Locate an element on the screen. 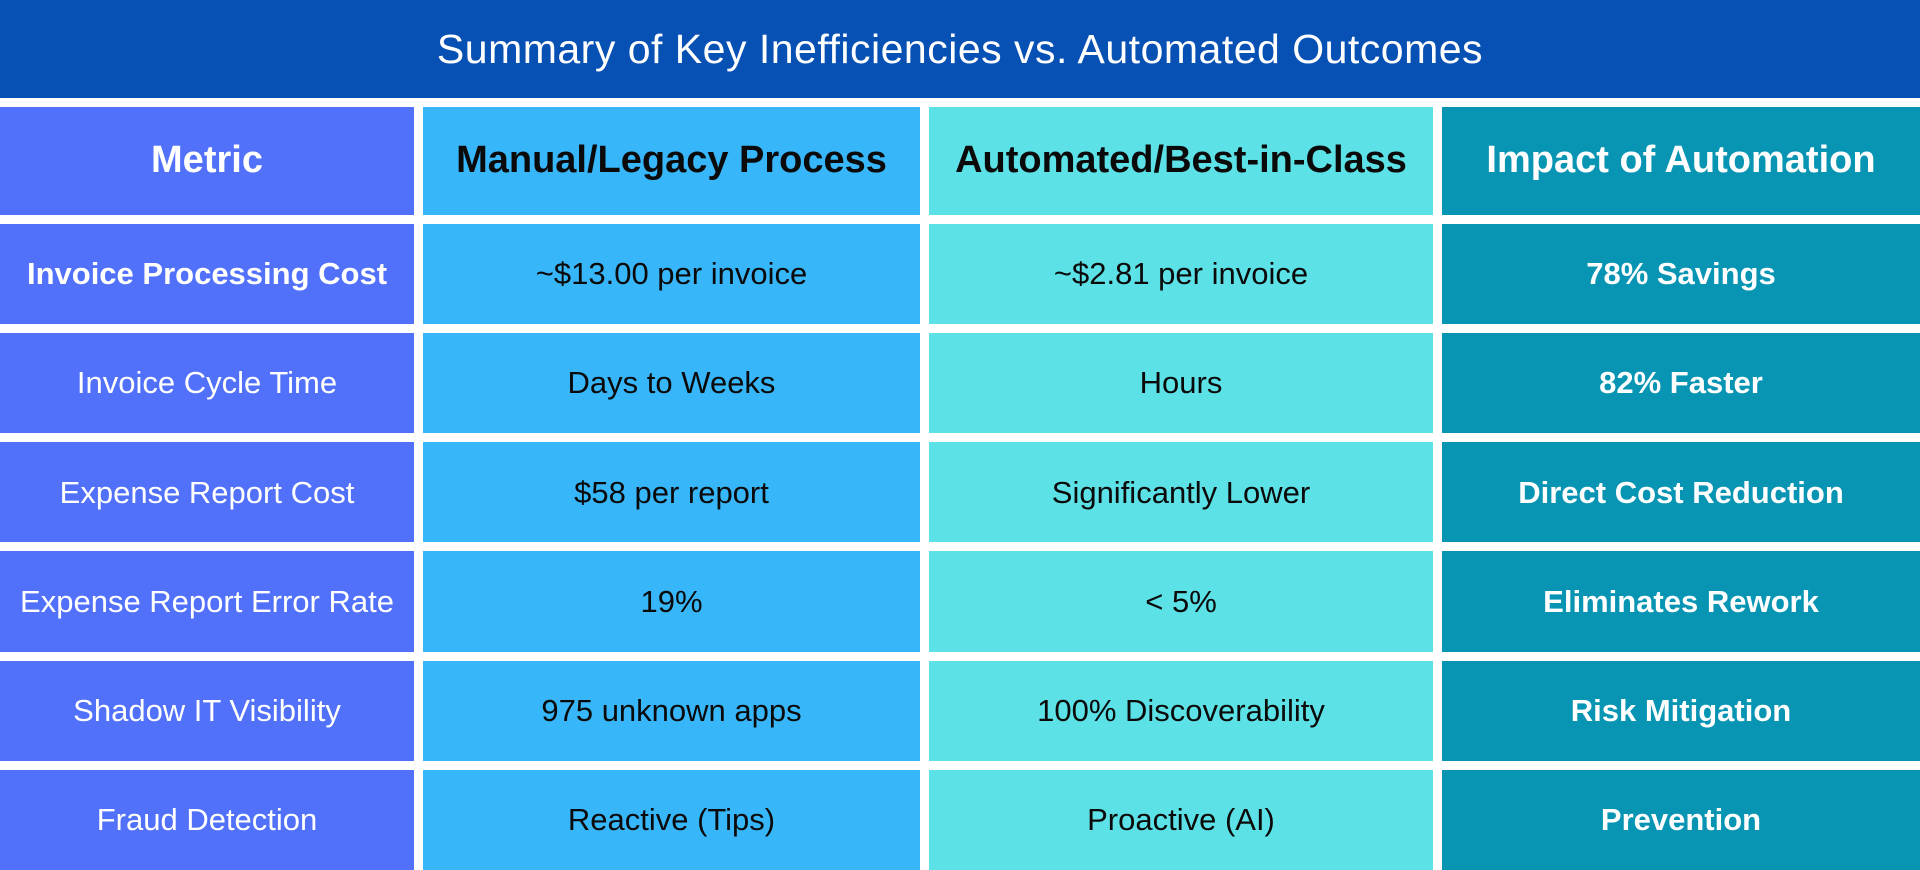  table-cell: Reactive (Tips) is located at coordinates (671, 819).